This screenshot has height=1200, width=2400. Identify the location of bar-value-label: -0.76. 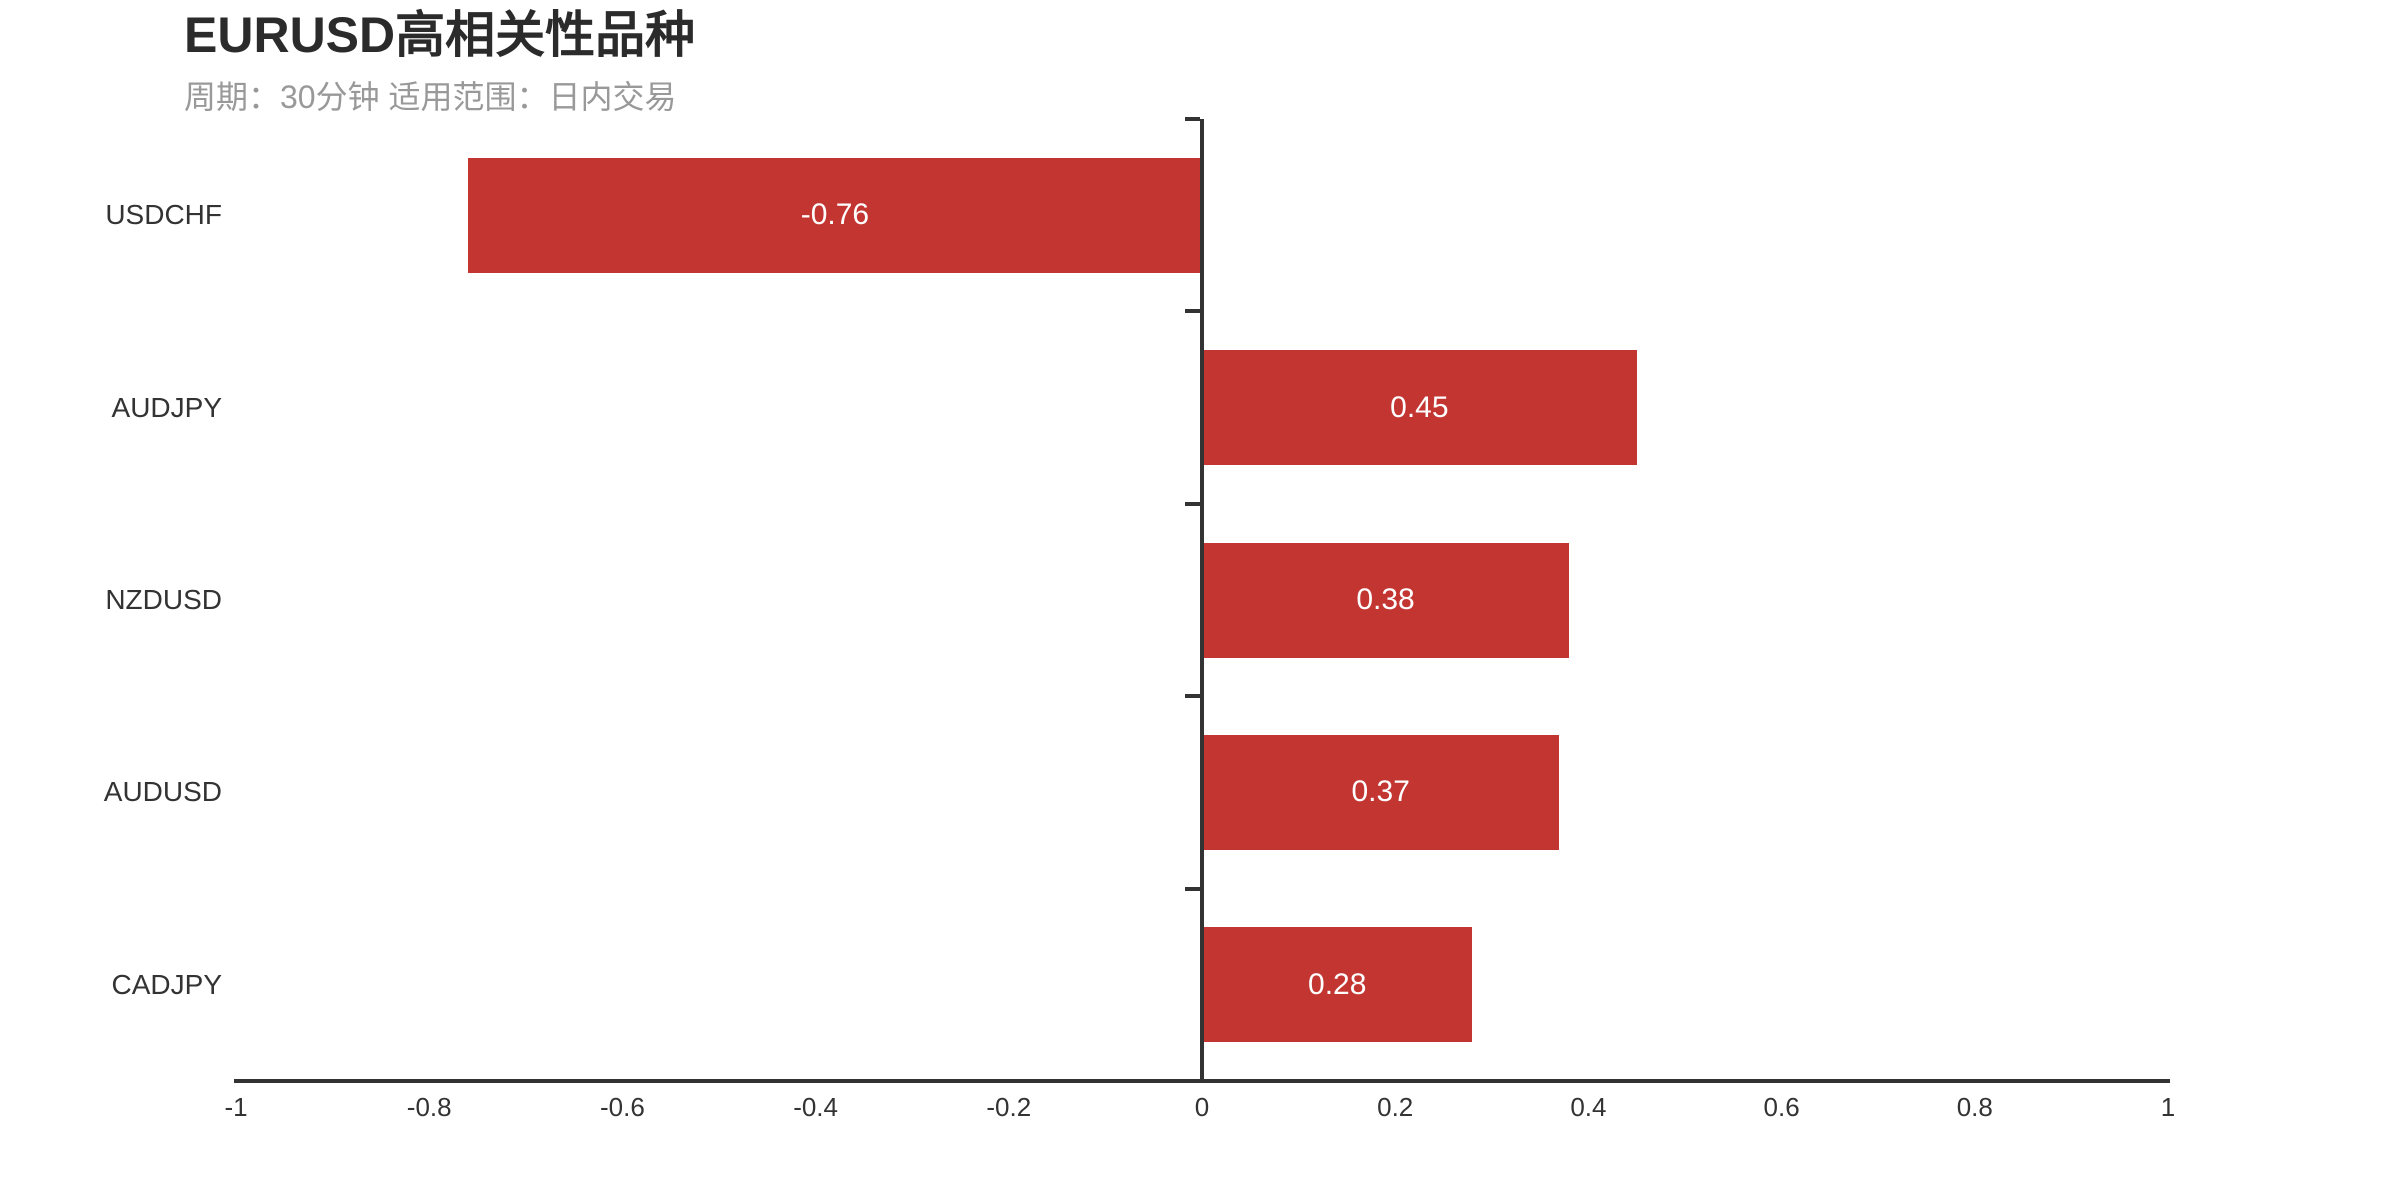
(835, 215).